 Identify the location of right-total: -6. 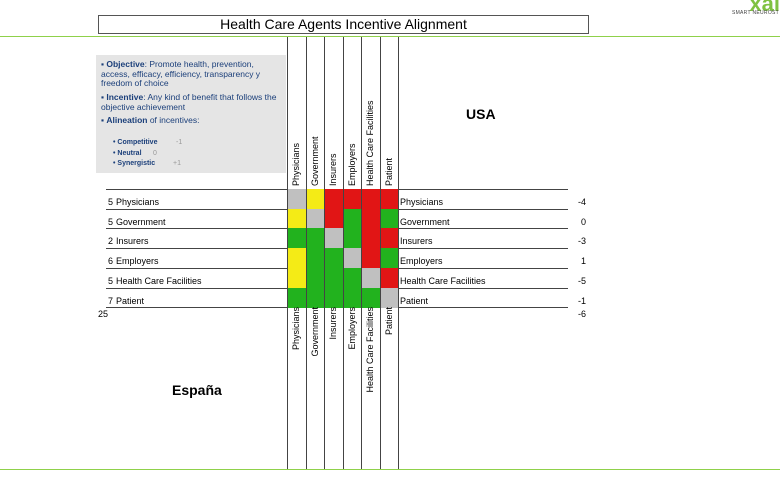
(581, 314).